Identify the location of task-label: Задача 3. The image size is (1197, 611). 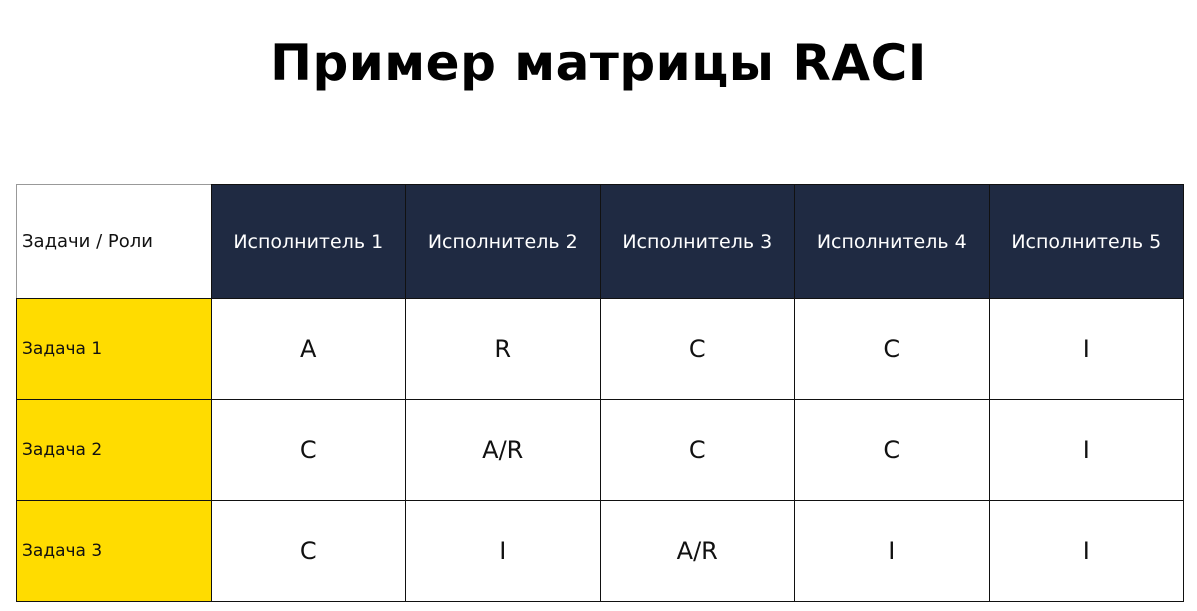
(114, 551).